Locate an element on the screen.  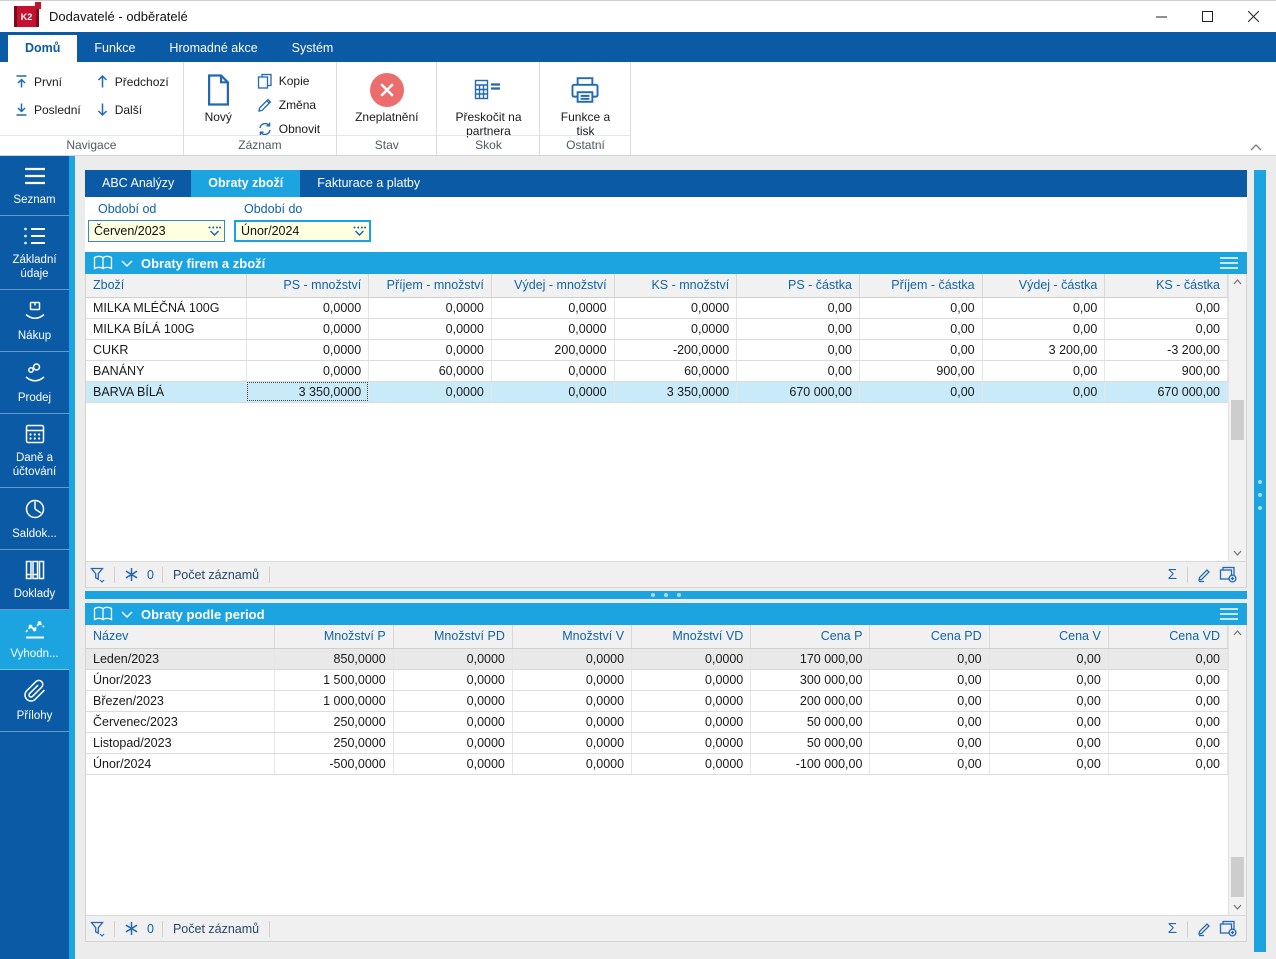
cell: -3 200,00 is located at coordinates (1166, 350).